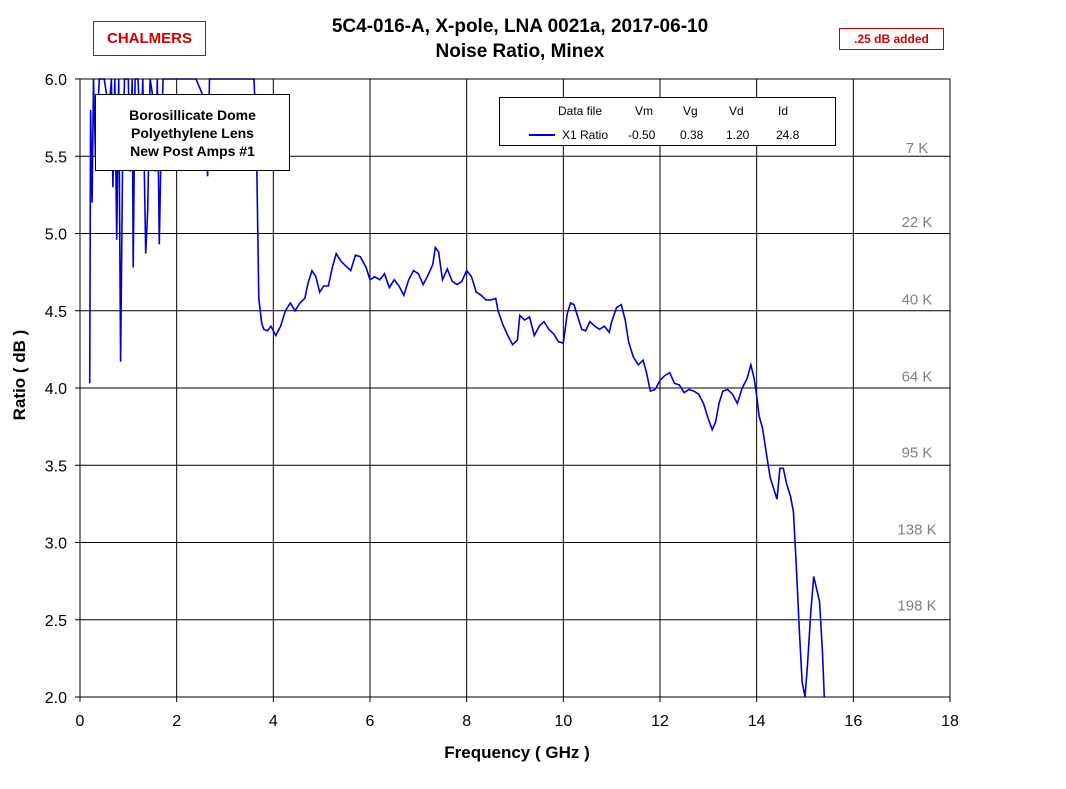 The width and height of the screenshot is (1066, 789). Describe the element at coordinates (788, 135) in the screenshot. I see `legend-id-value: 24.8` at that location.